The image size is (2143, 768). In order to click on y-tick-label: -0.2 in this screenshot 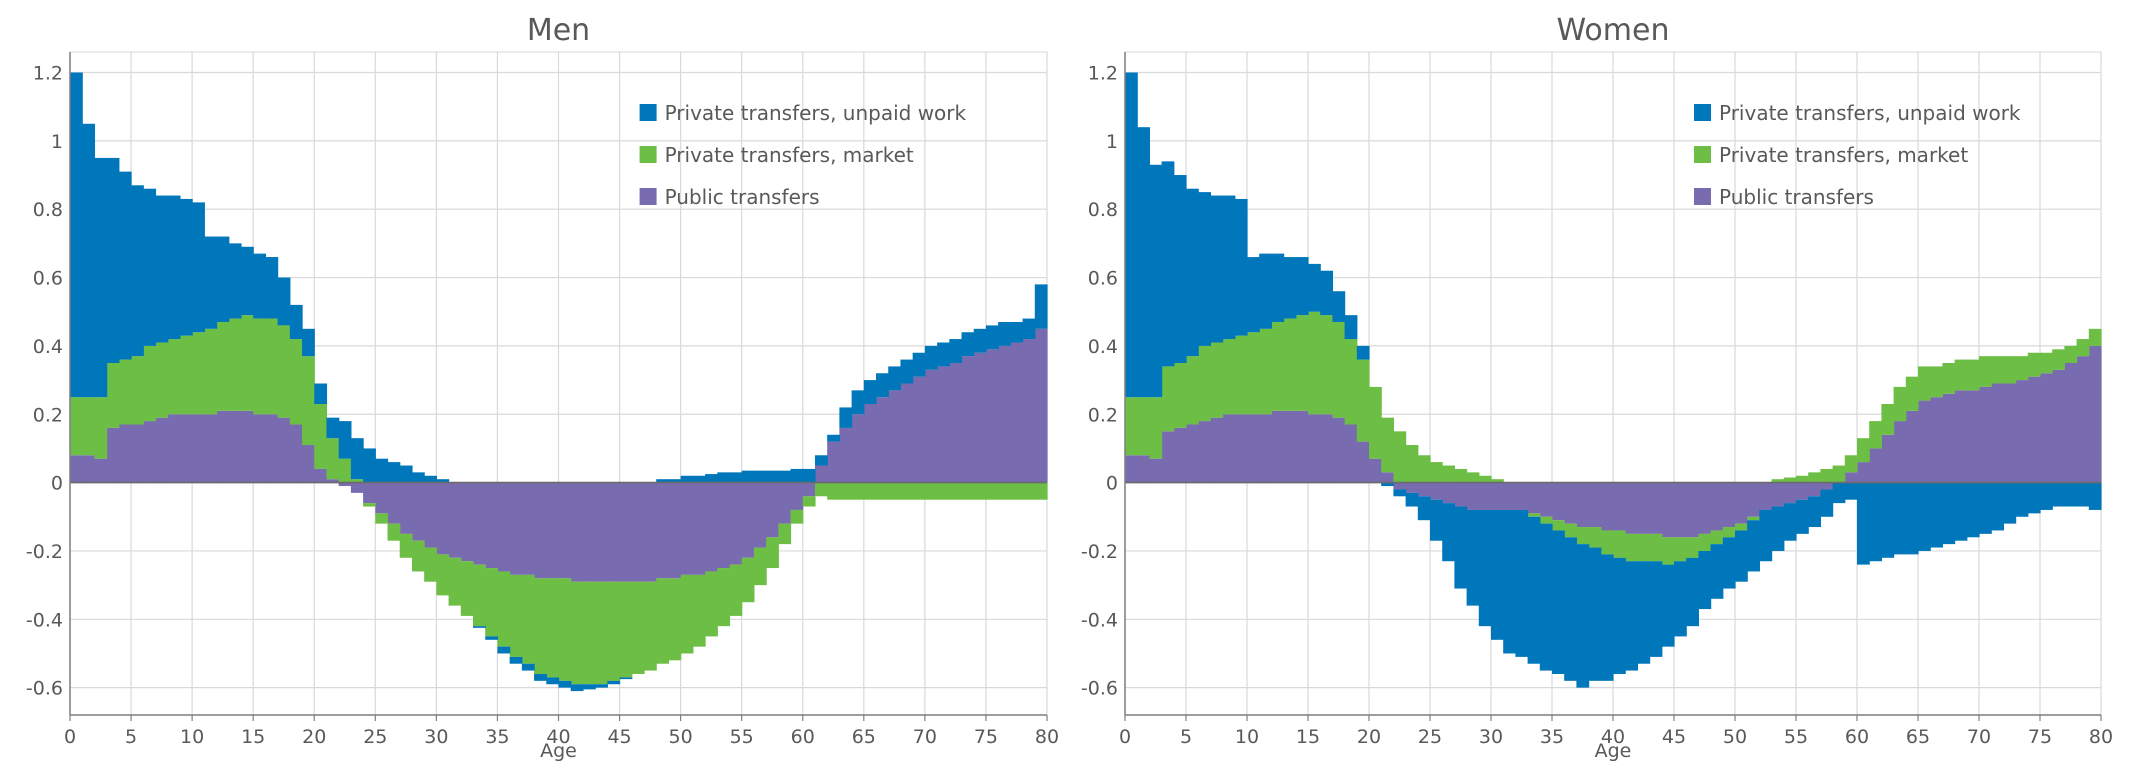, I will do `click(1099, 552)`.